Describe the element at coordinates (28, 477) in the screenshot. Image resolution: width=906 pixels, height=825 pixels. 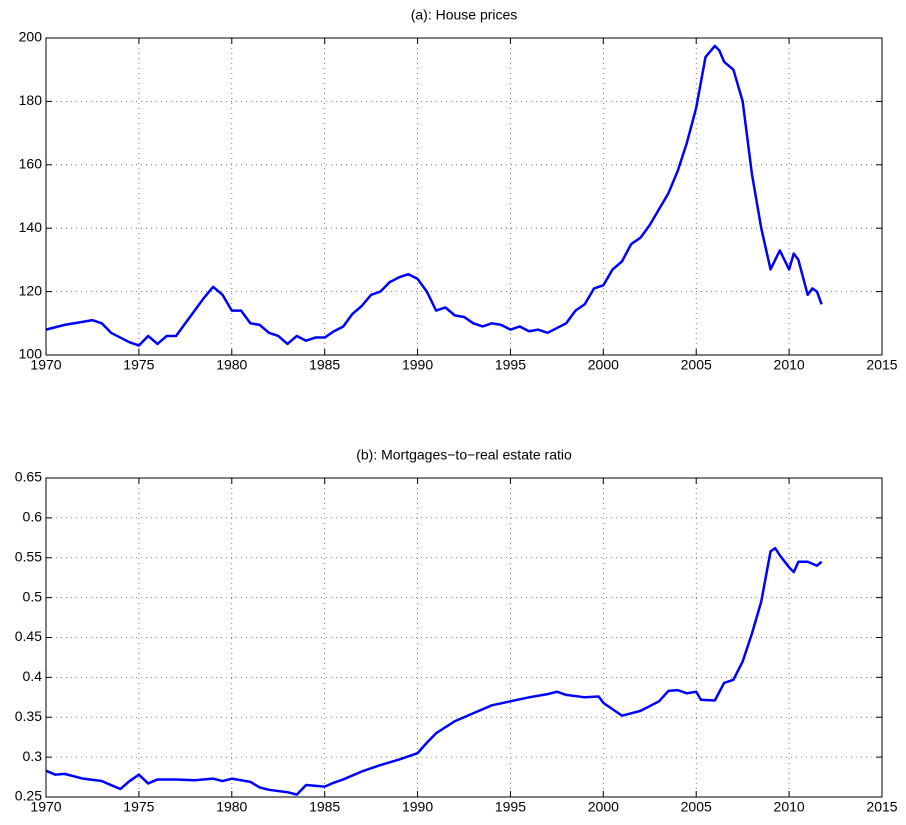
I see `y-tick-label: 0.65` at that location.